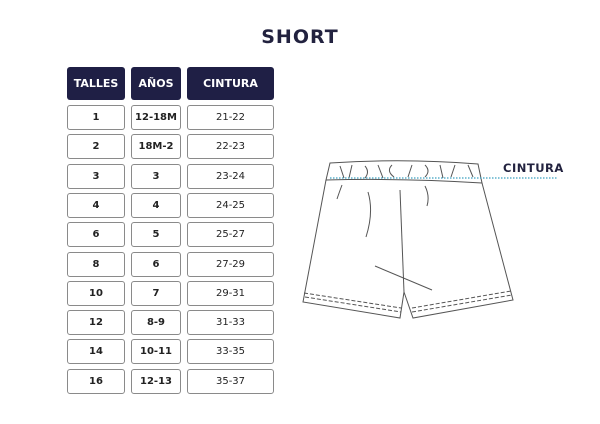 This screenshot has width=600, height=424. Describe the element at coordinates (156, 381) in the screenshot. I see `table-cell-anos: 12-13` at that location.